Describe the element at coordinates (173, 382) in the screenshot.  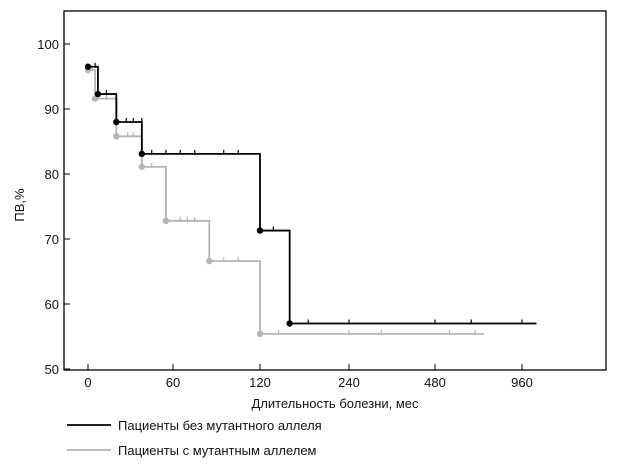
I see `x-tick-label-60: 60` at that location.